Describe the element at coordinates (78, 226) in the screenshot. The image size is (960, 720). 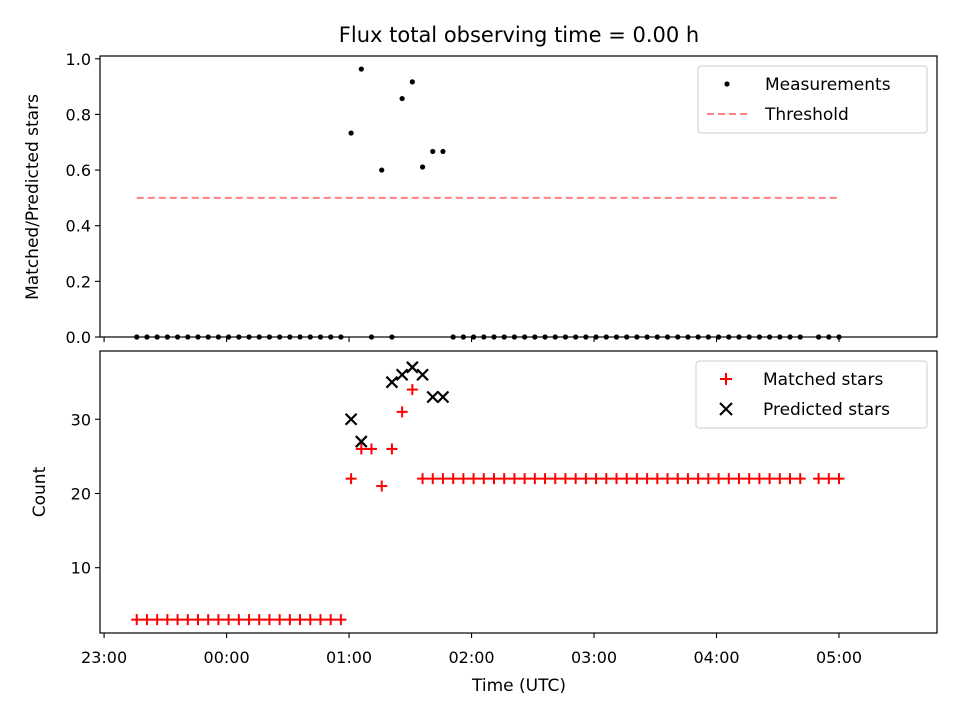
I see `y-tick-label: 0.4` at that location.